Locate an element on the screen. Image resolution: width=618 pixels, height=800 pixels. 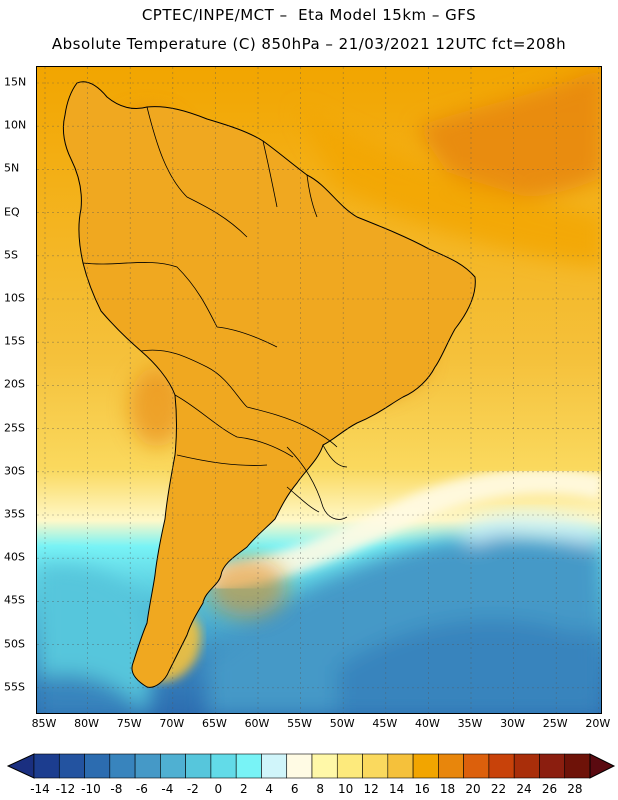
lat-label: 5N is located at coordinates (12, 168).